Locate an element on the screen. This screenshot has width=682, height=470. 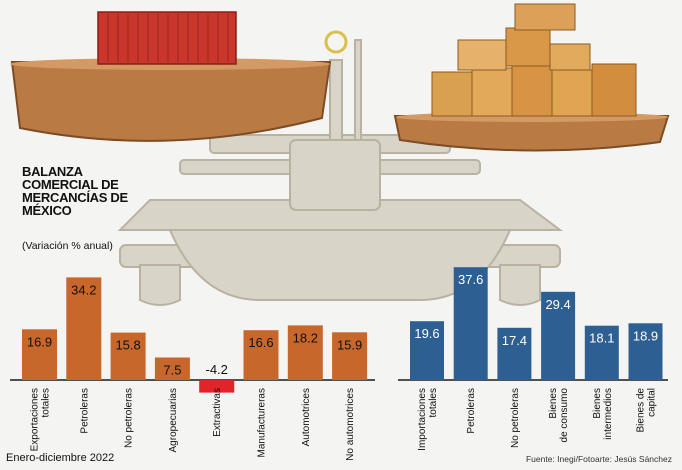
source-credit: Fuente: Inegi/Fotoarte: Jesús Sánchez is located at coordinates (598, 459).